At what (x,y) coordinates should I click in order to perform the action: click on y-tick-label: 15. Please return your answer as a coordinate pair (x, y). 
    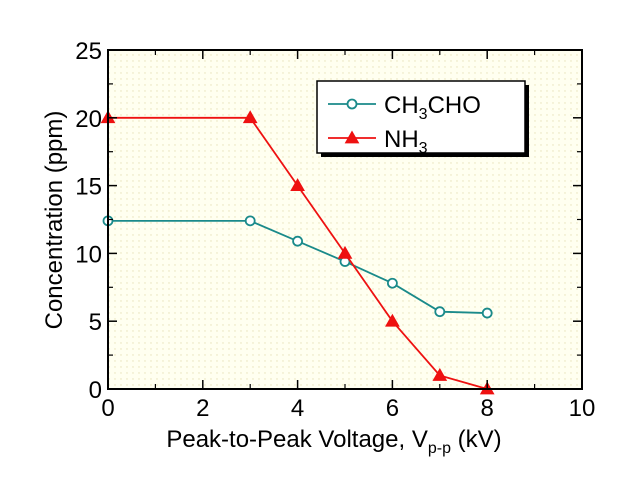
    Looking at the image, I should click on (88, 187).